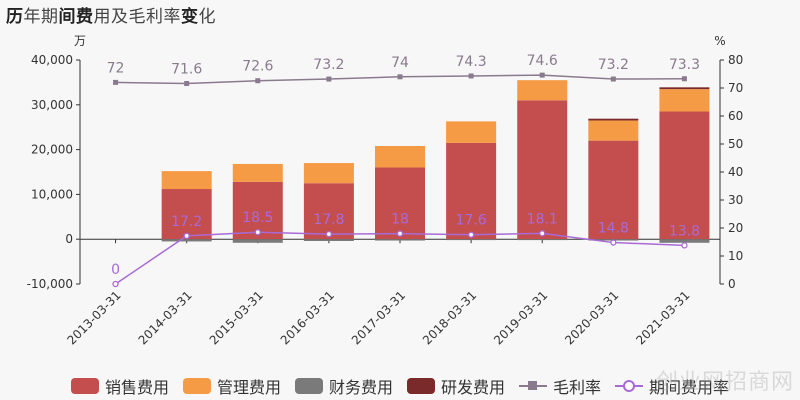 The width and height of the screenshot is (800, 400). I want to click on data-label: 17.8, so click(328, 220).